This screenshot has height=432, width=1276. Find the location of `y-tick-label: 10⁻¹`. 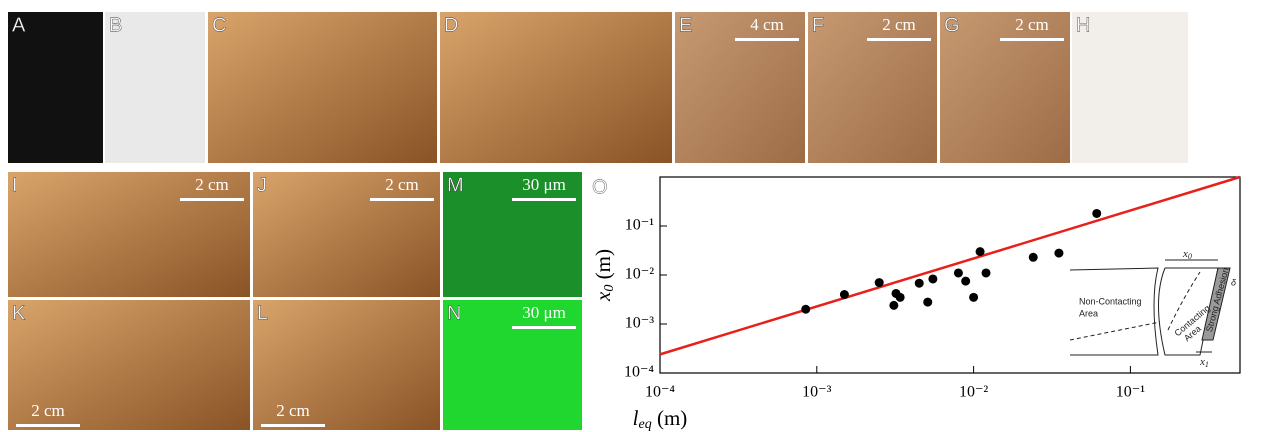

y-tick-label: 10⁻¹ is located at coordinates (639, 225).